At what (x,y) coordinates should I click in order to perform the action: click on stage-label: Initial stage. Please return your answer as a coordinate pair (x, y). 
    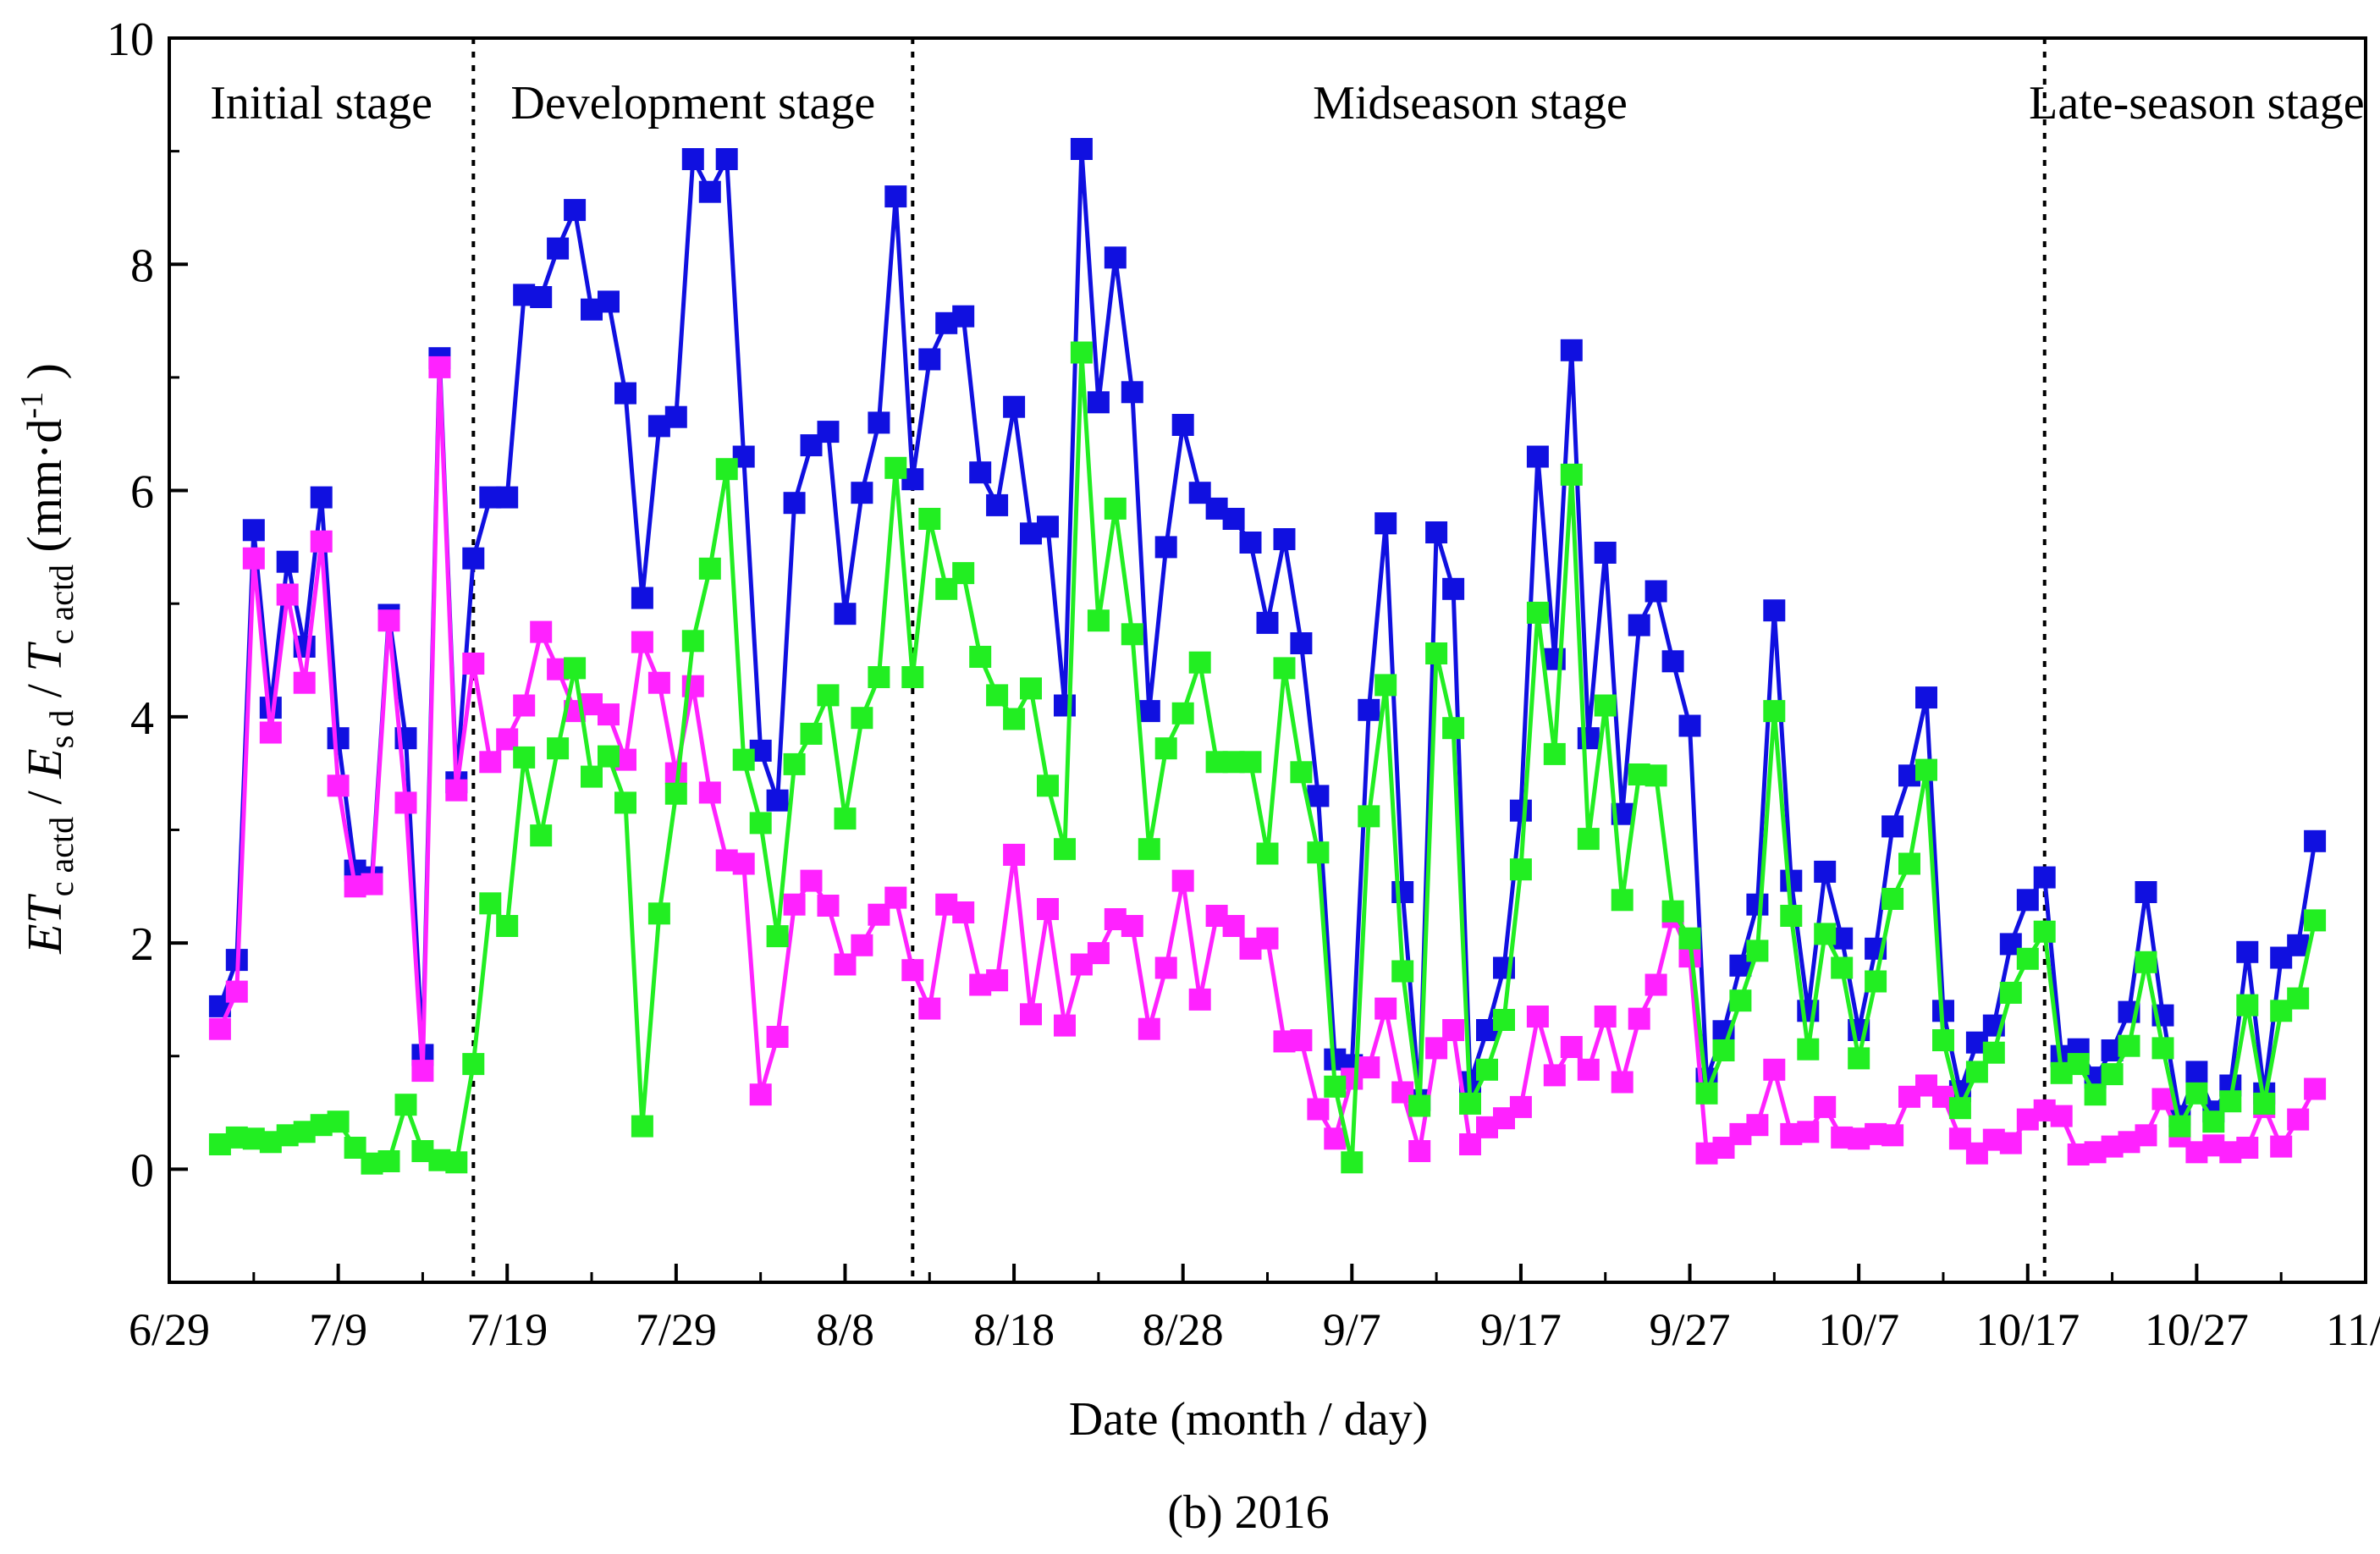
    Looking at the image, I should click on (321, 103).